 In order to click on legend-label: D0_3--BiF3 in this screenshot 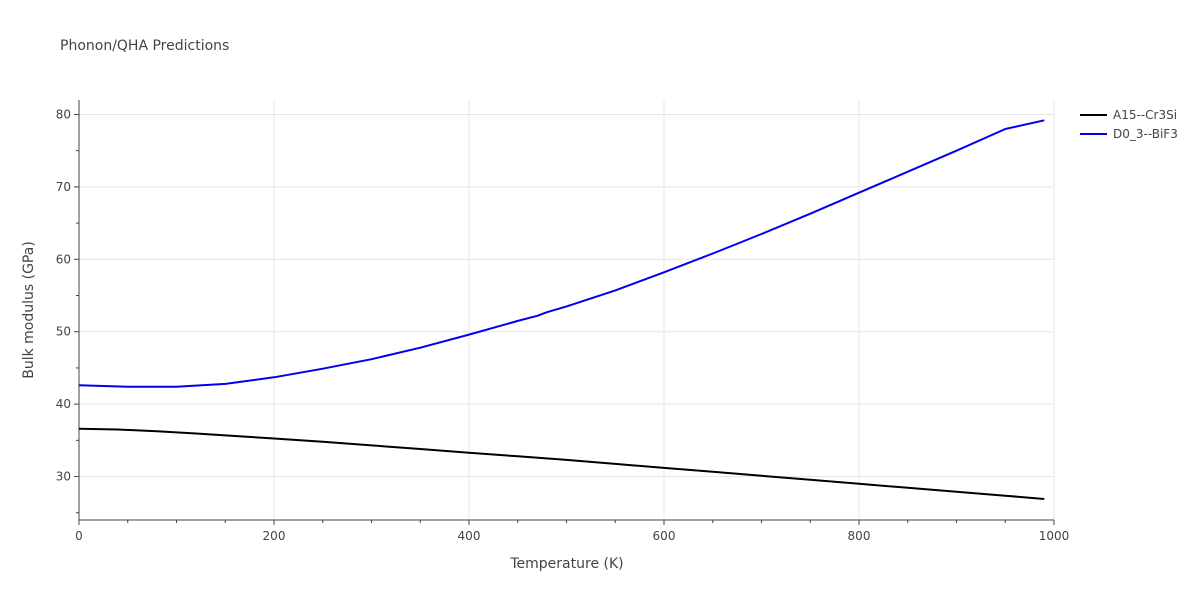, I will do `click(1145, 134)`.